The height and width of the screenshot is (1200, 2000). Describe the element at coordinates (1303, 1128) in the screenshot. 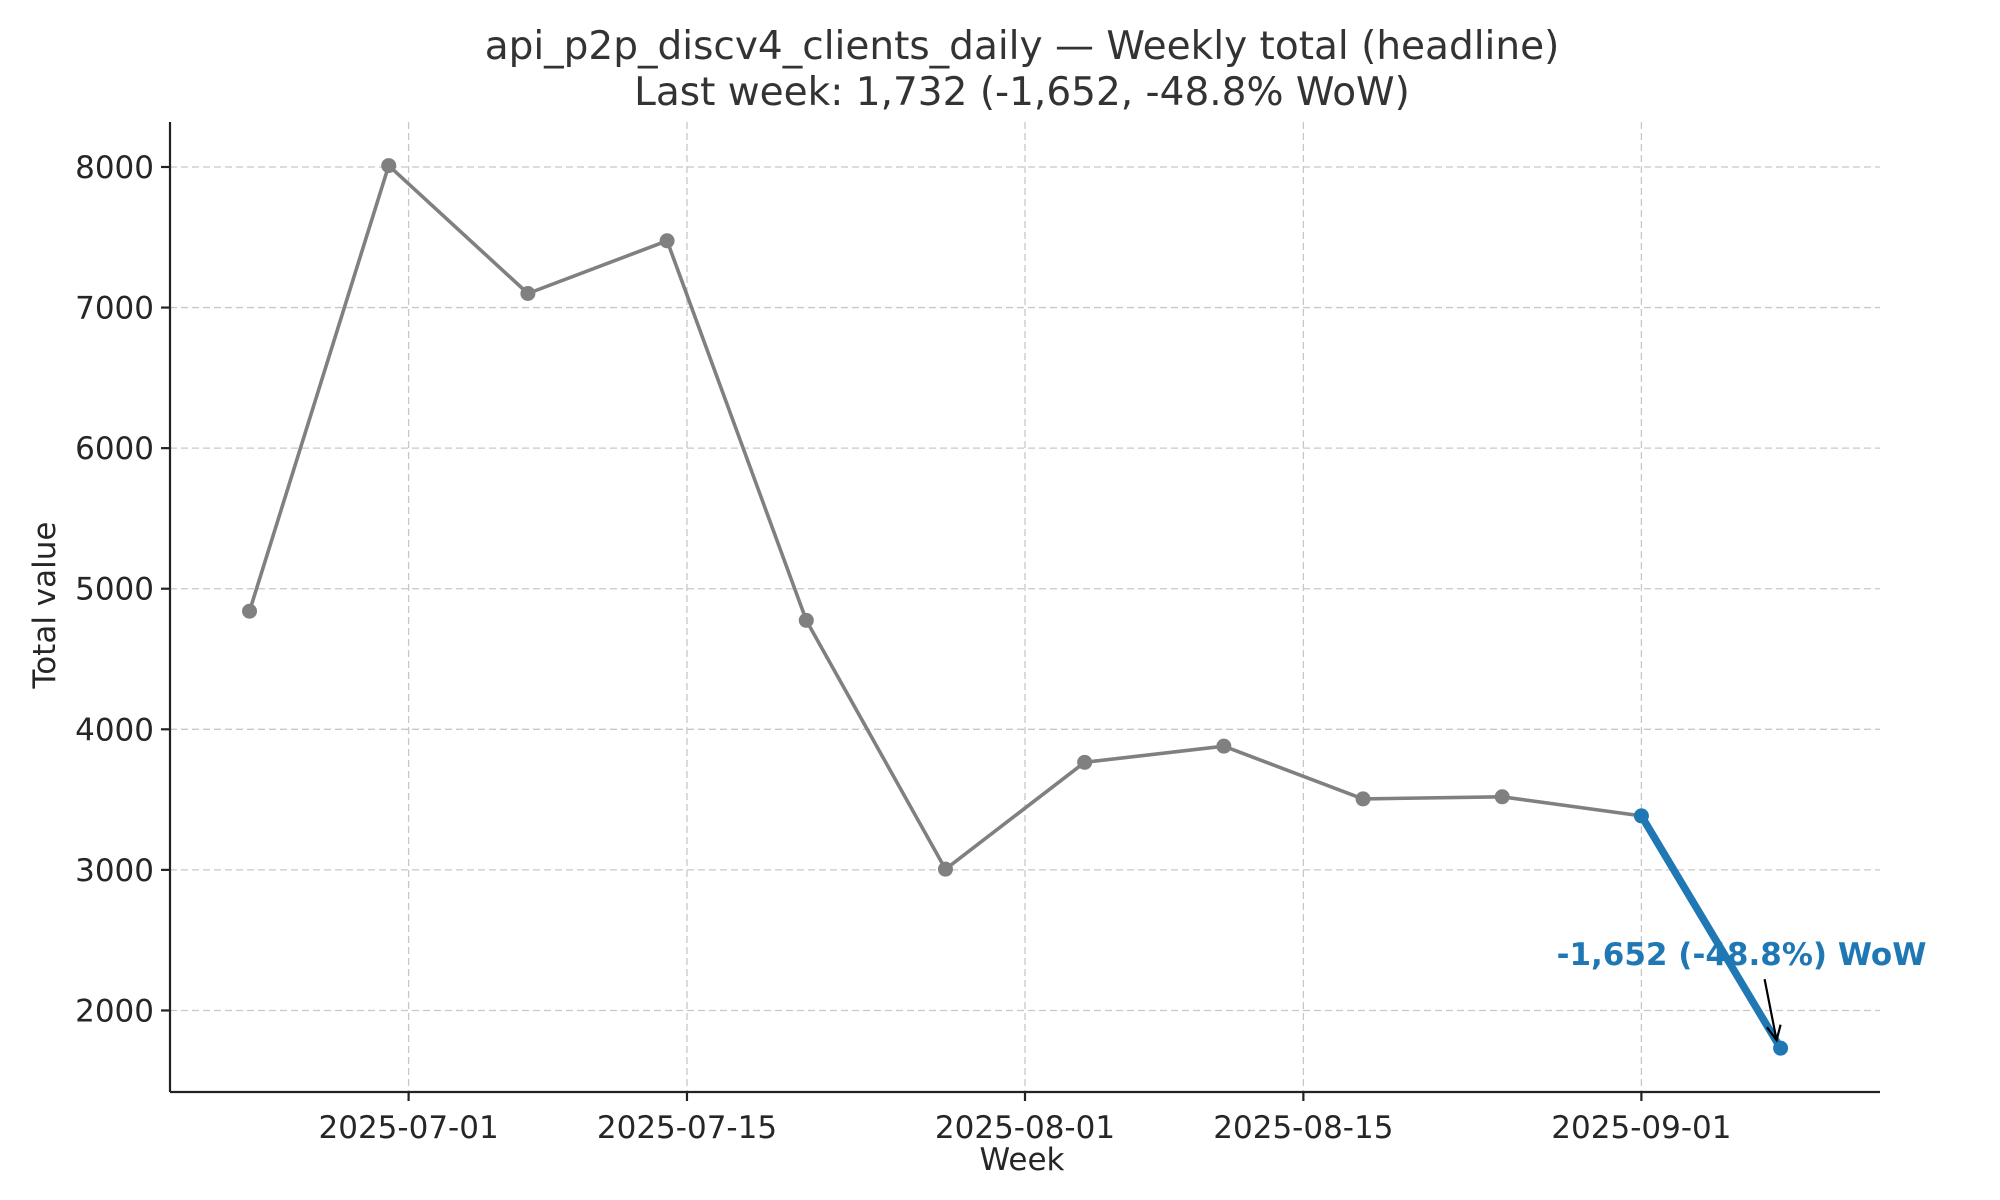

I see `x-tick-label: 2025-08-15` at that location.